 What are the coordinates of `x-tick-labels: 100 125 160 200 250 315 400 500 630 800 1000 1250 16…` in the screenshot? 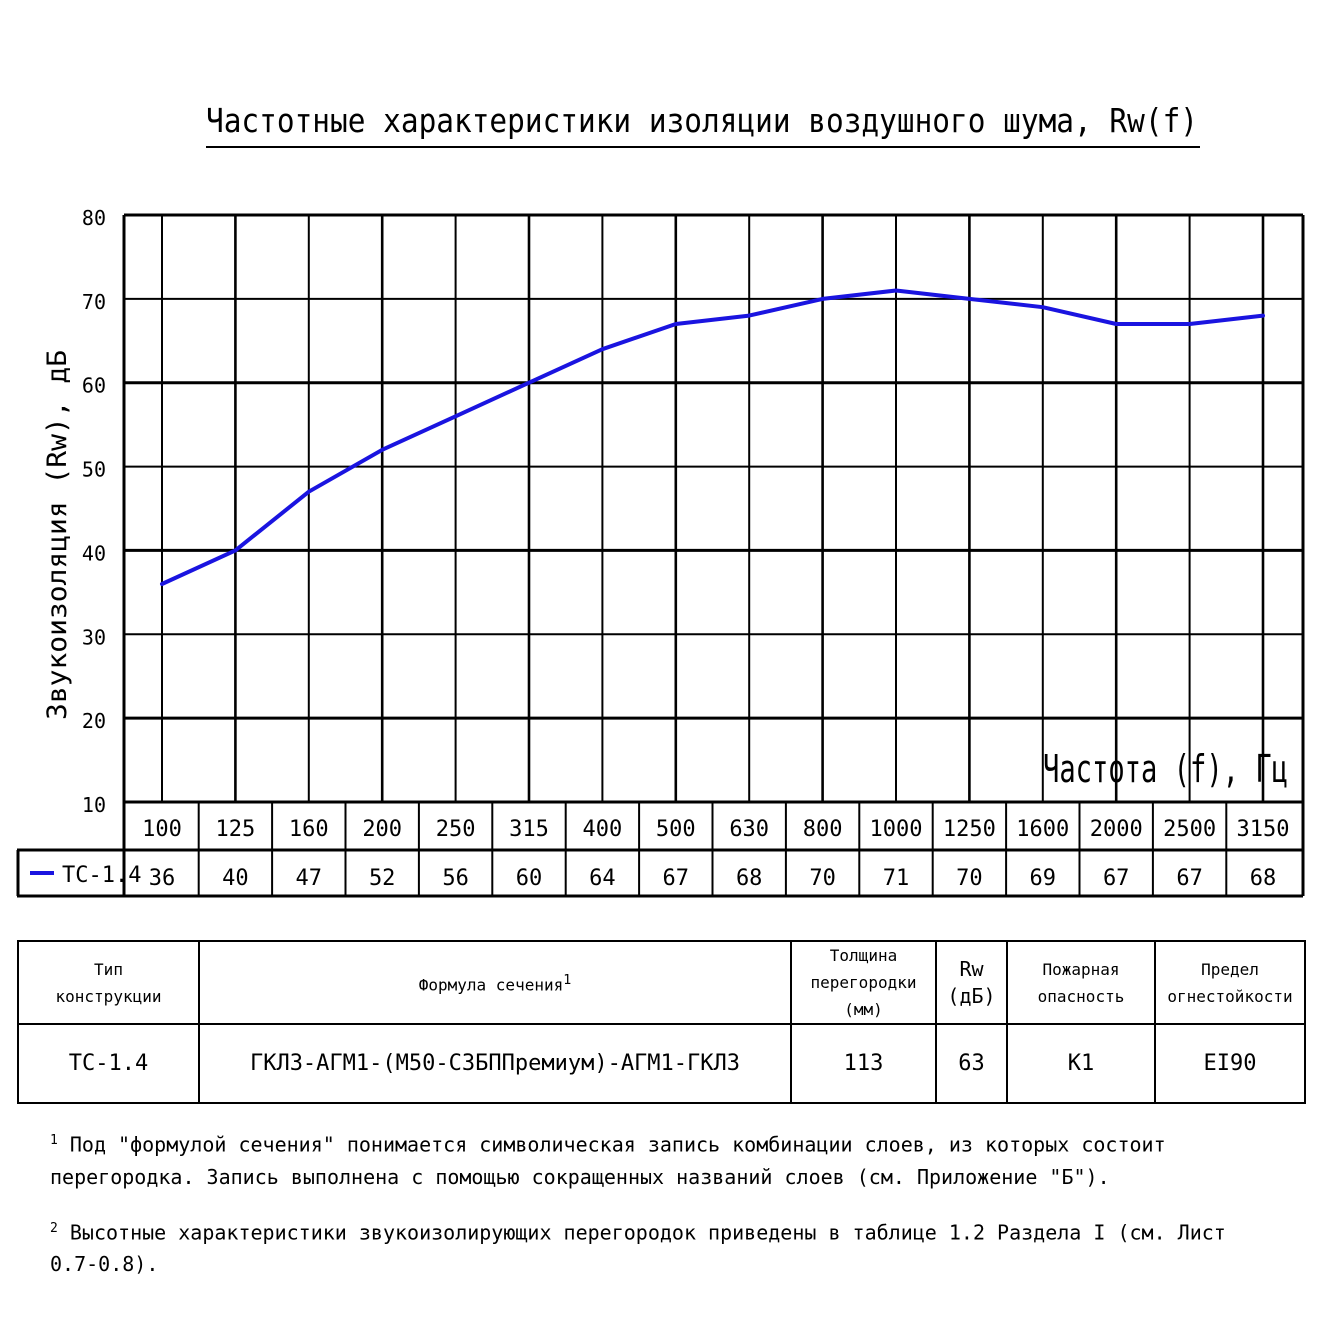 It's located at (715, 829).